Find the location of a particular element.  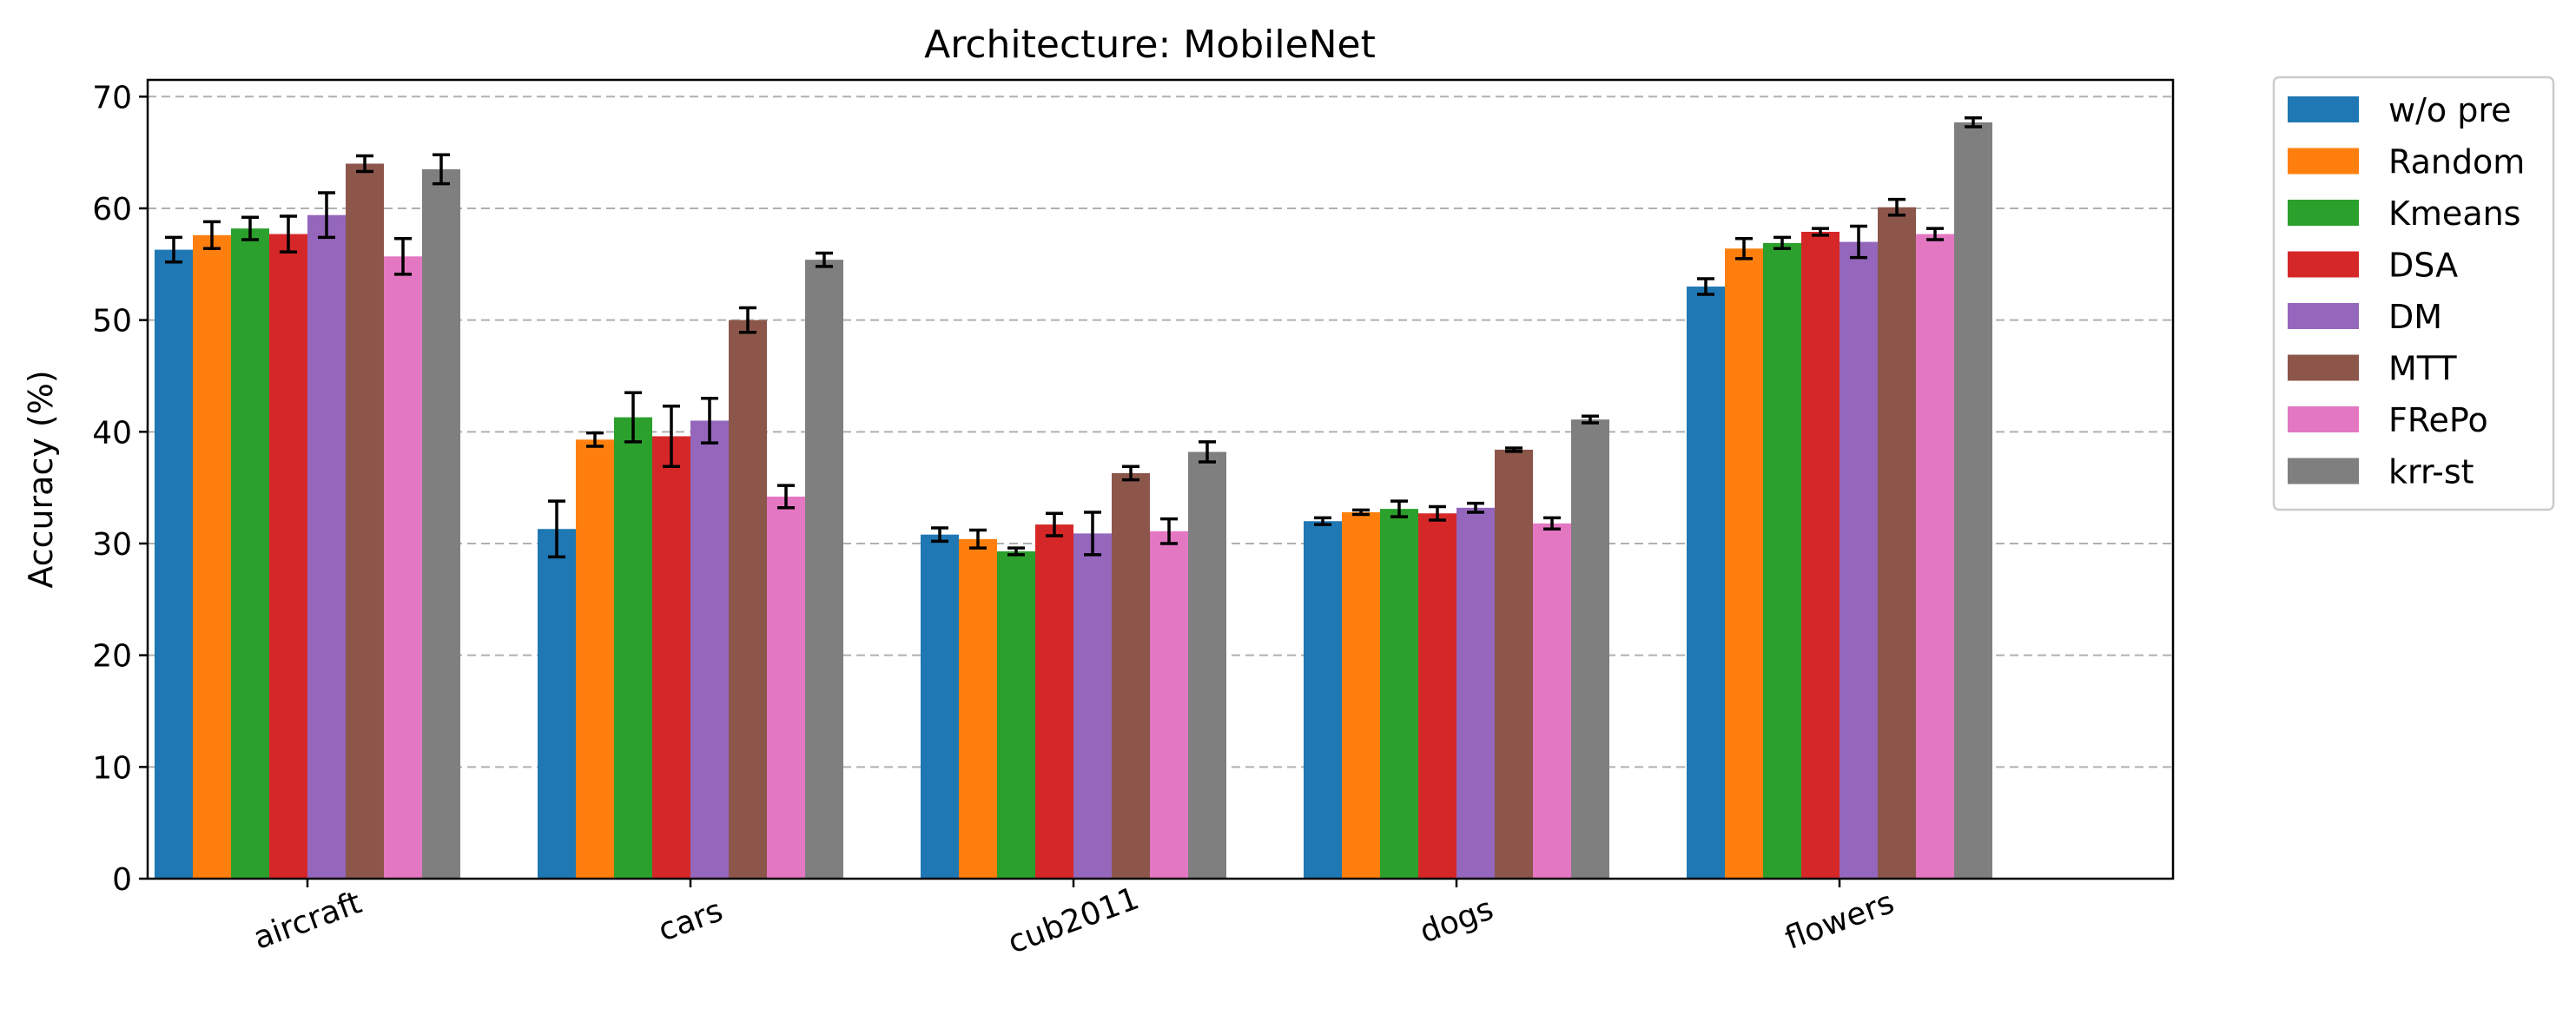

x-tick-label: aircraft is located at coordinates (308, 921).